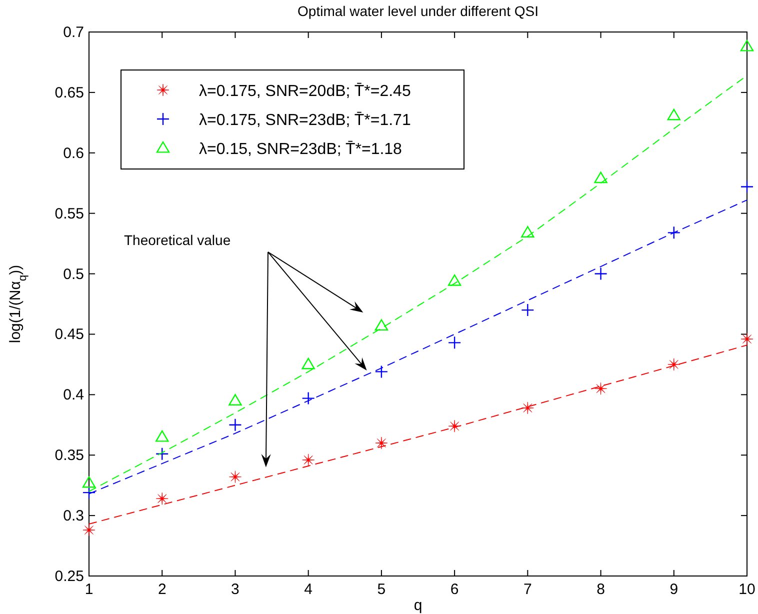  What do you see at coordinates (73, 32) in the screenshot?
I see `y-tick-label: 0.7` at bounding box center [73, 32].